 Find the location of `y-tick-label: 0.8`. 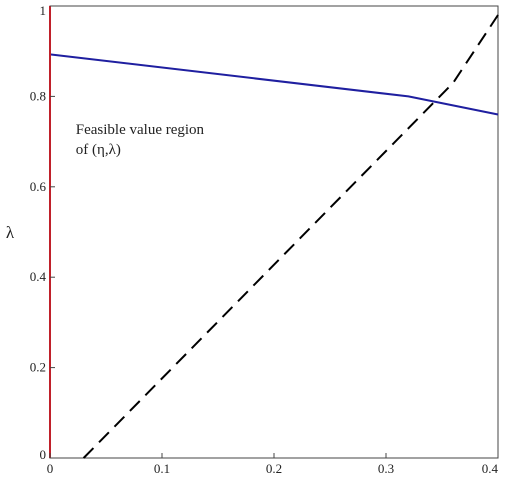

y-tick-label: 0.8 is located at coordinates (38, 95).